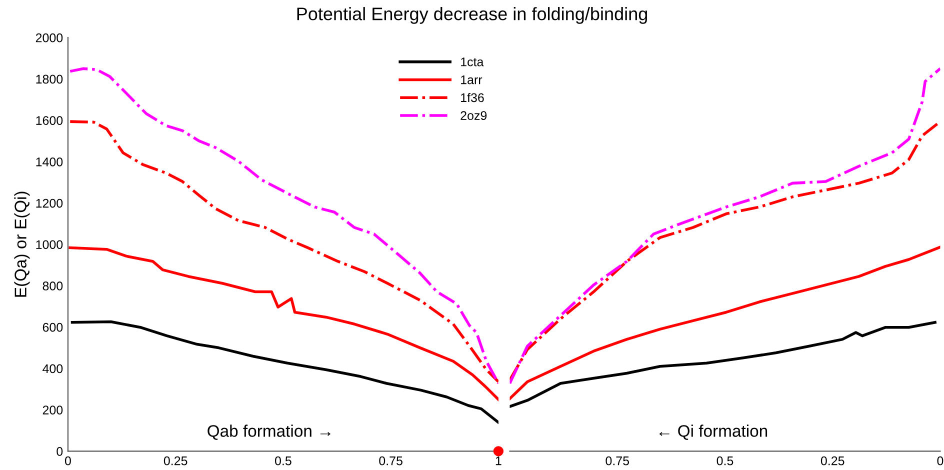  Describe the element at coordinates (49, 37) in the screenshot. I see `y-tick-label: 2000` at that location.